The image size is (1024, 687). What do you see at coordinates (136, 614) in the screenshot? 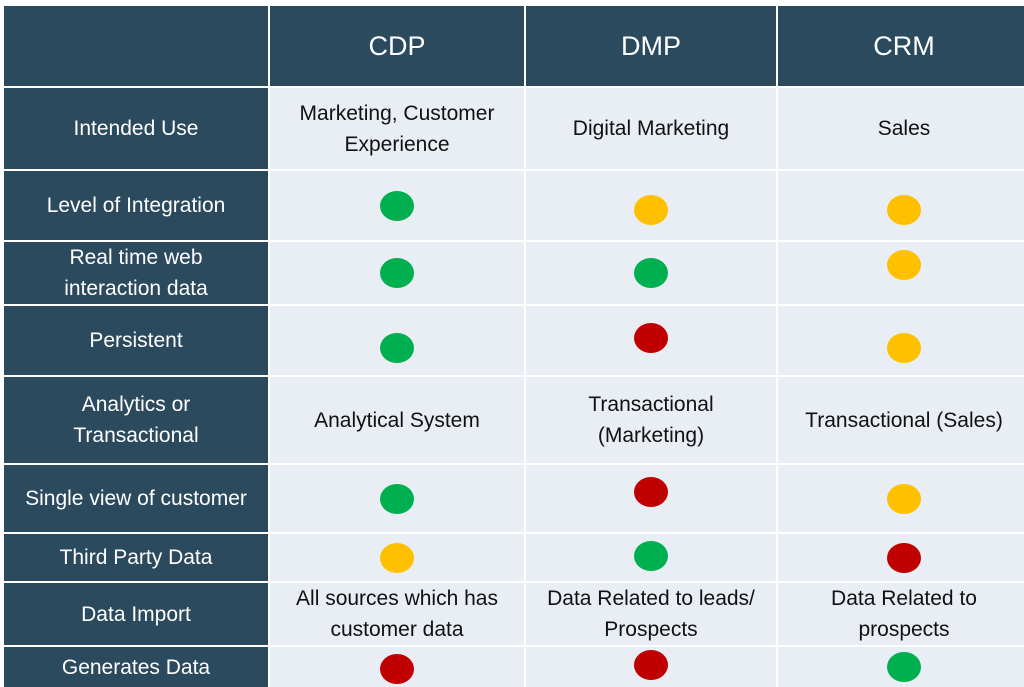
I see `row-label: Data Import` at bounding box center [136, 614].